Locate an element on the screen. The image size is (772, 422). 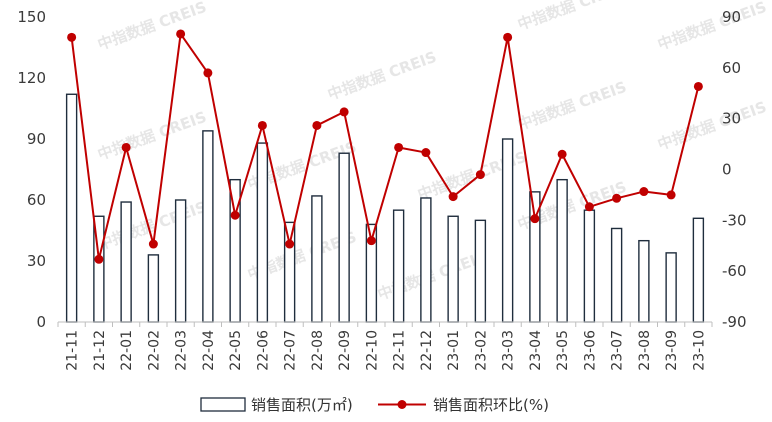
x-tick-label: 23-04 is located at coordinates (536, 350).